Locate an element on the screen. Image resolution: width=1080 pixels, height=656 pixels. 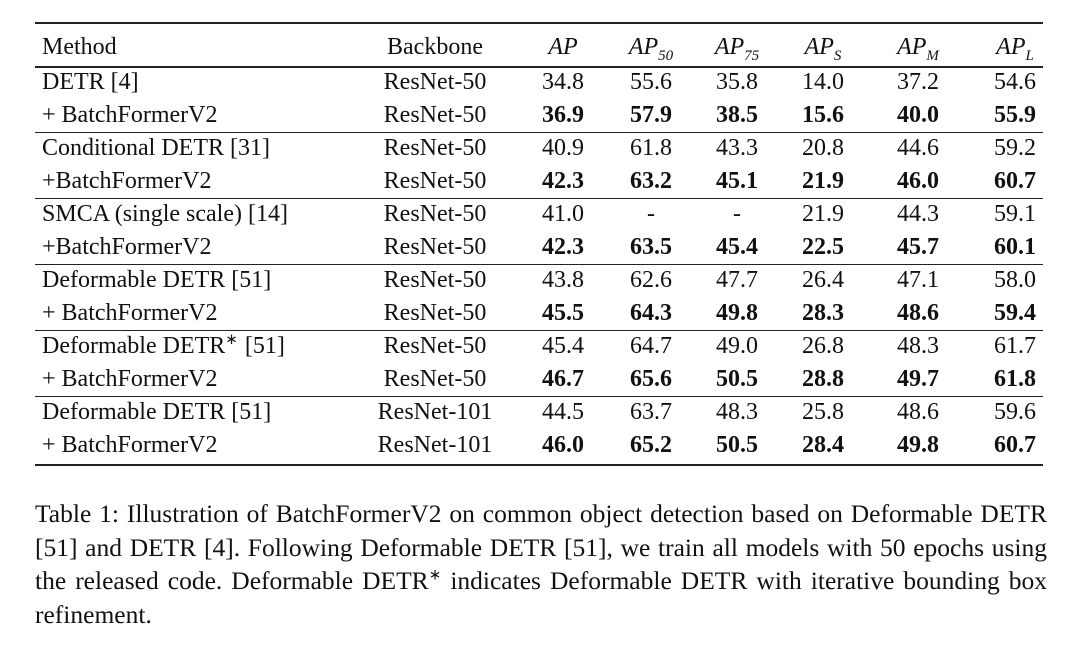
method-cell: DETR [4] is located at coordinates (90, 82).